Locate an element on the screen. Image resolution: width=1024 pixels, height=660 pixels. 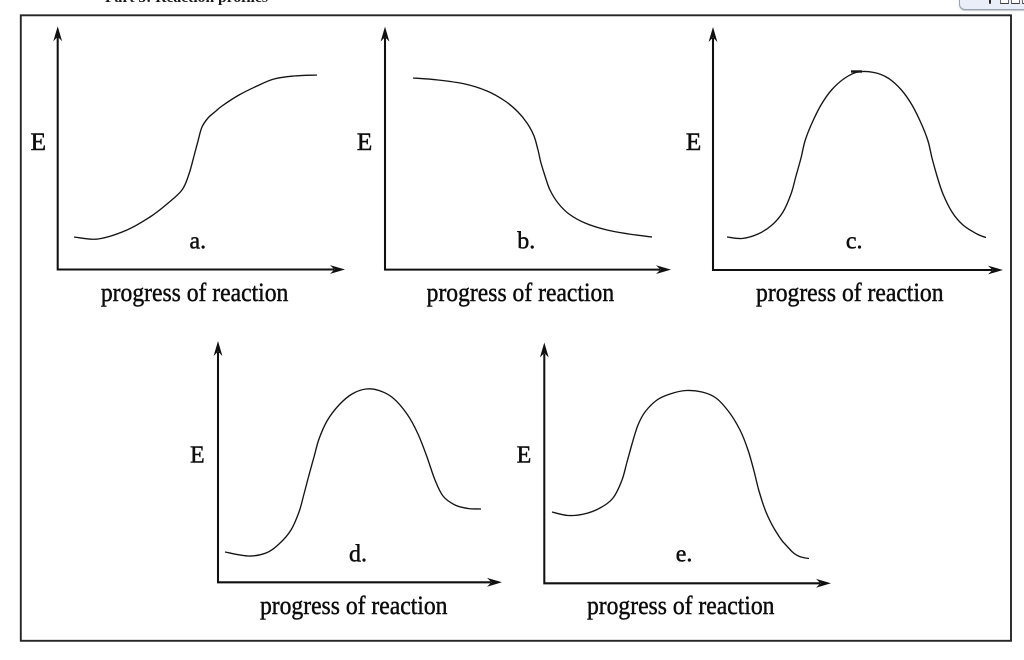
svg-text: Part 5: Reaction profiles is located at coordinates (186, 3).